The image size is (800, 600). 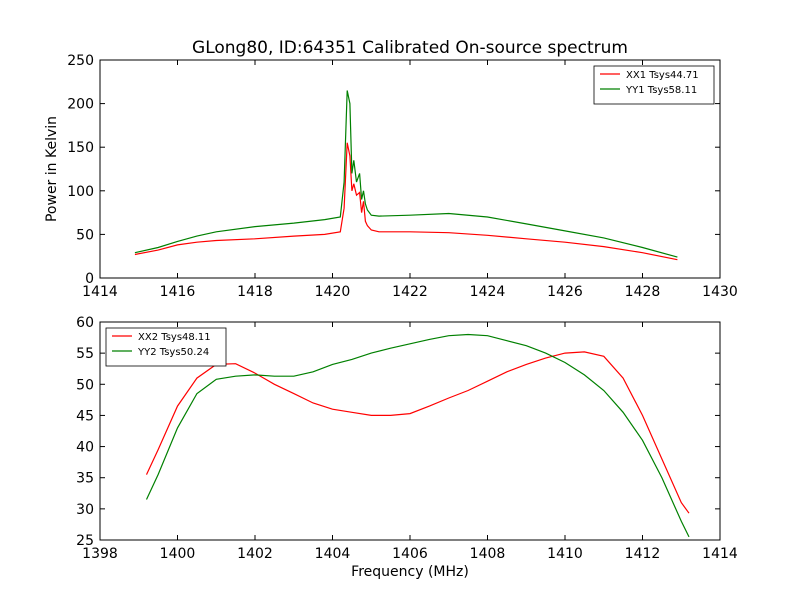 I want to click on legend-label: XX1 Tsys44.71, so click(x=662, y=75).